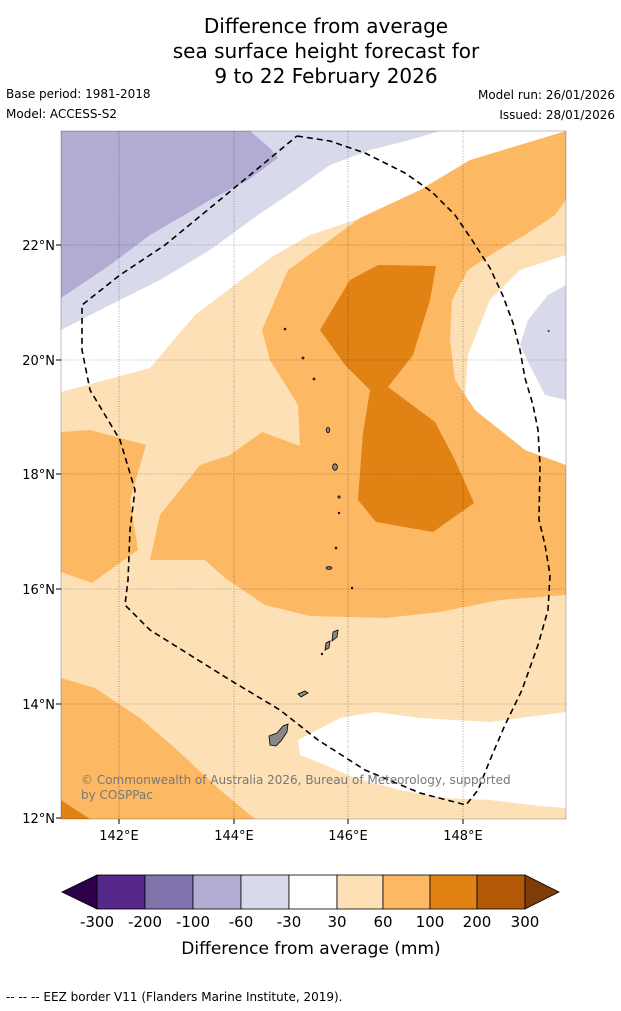 This screenshot has width=621, height=1011. I want to click on lon-label-146: 146°E, so click(348, 836).